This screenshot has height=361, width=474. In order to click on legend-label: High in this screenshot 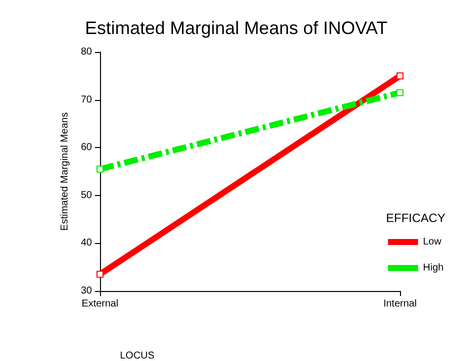, I will do `click(433, 268)`.